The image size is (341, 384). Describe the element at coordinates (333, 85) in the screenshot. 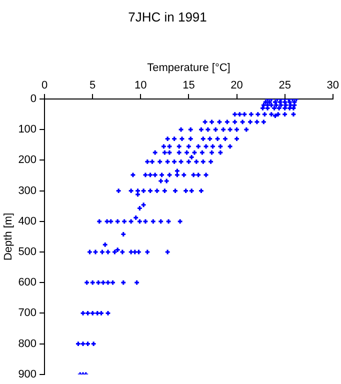

I see `x-tick-label: 30` at that location.